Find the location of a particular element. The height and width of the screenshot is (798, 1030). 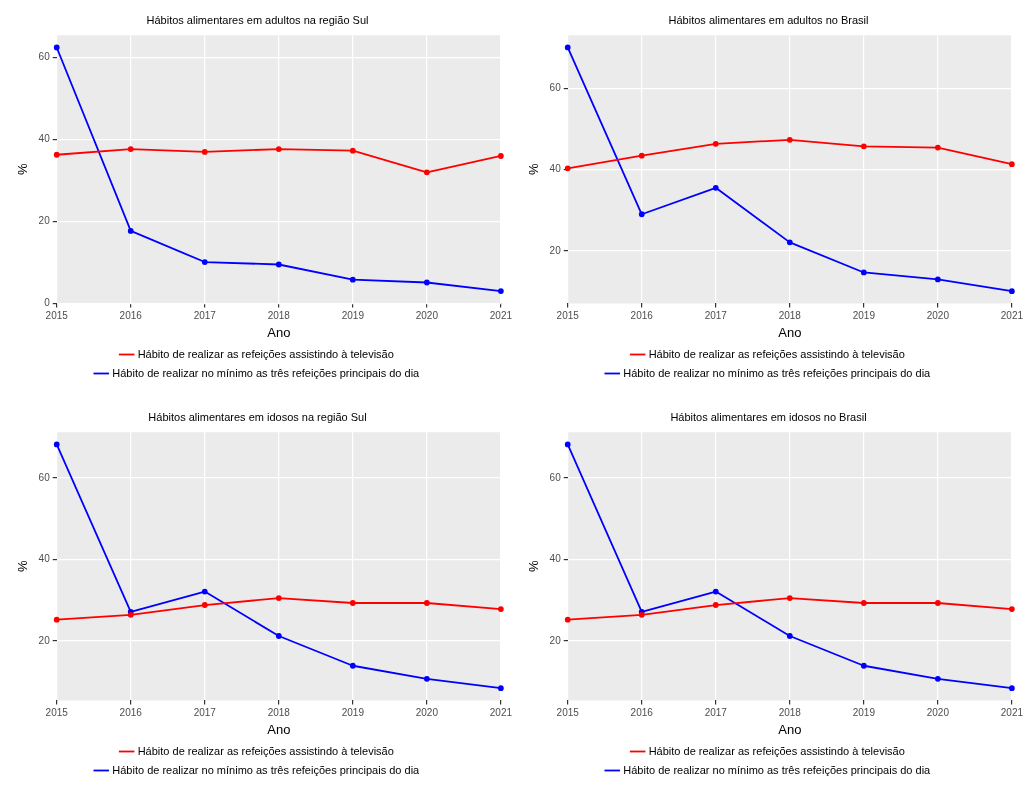

chart-title: Hábitos alimentares em idosos no Brasil is located at coordinates (768, 416).